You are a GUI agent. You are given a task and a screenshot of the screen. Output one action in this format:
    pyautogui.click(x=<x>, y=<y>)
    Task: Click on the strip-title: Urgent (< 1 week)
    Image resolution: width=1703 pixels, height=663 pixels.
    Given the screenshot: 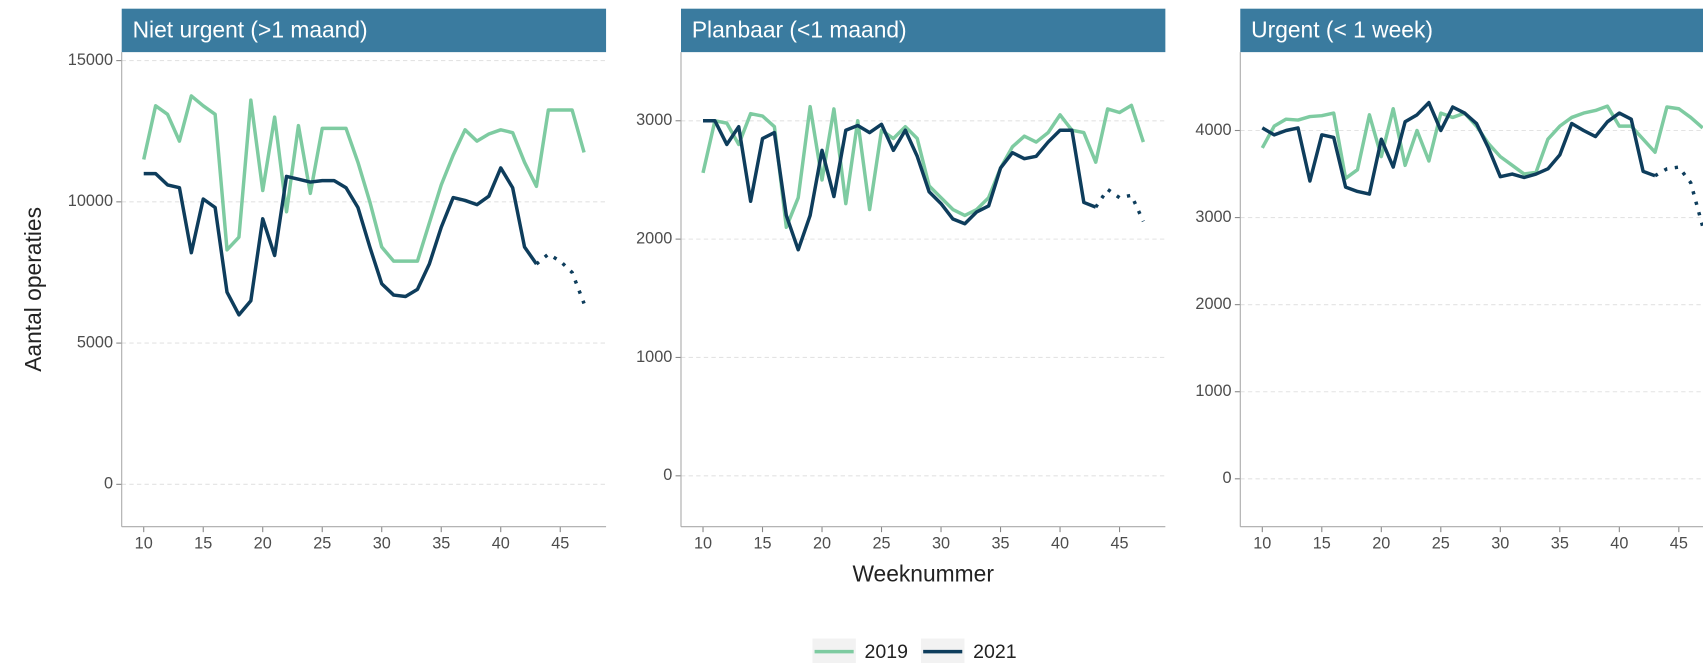 What is the action you would take?
    pyautogui.click(x=1342, y=30)
    